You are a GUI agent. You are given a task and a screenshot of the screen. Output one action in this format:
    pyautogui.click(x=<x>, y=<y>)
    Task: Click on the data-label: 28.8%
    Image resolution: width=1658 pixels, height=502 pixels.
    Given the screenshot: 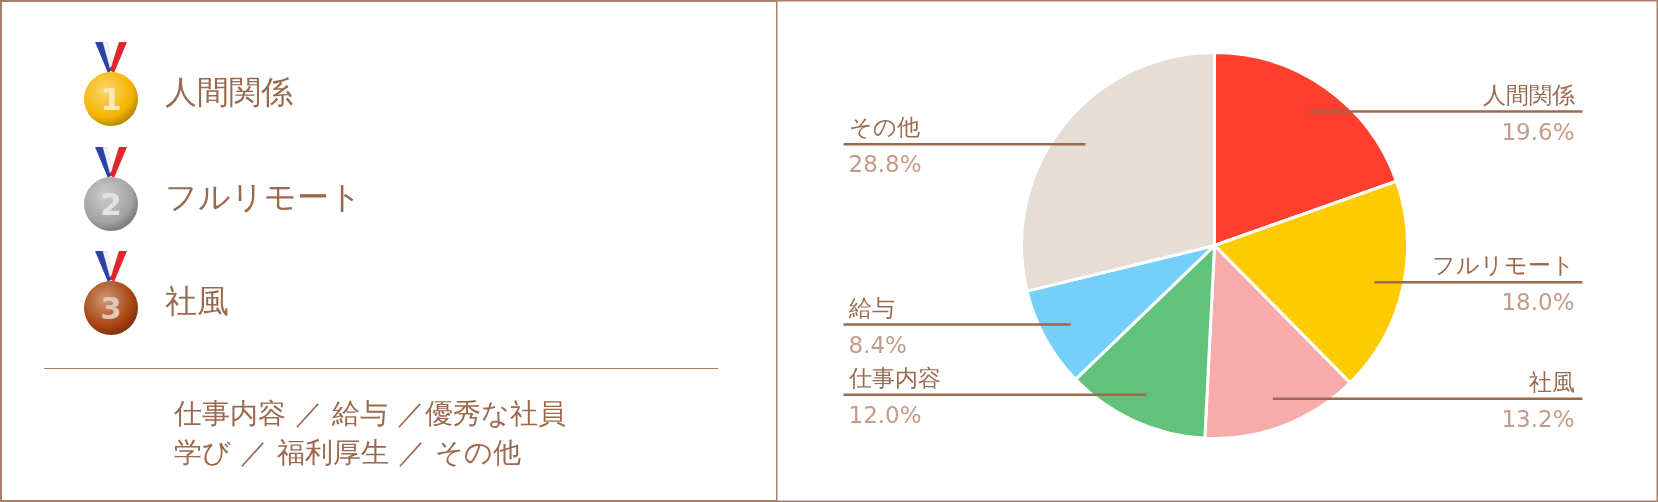 What is the action you would take?
    pyautogui.click(x=885, y=164)
    